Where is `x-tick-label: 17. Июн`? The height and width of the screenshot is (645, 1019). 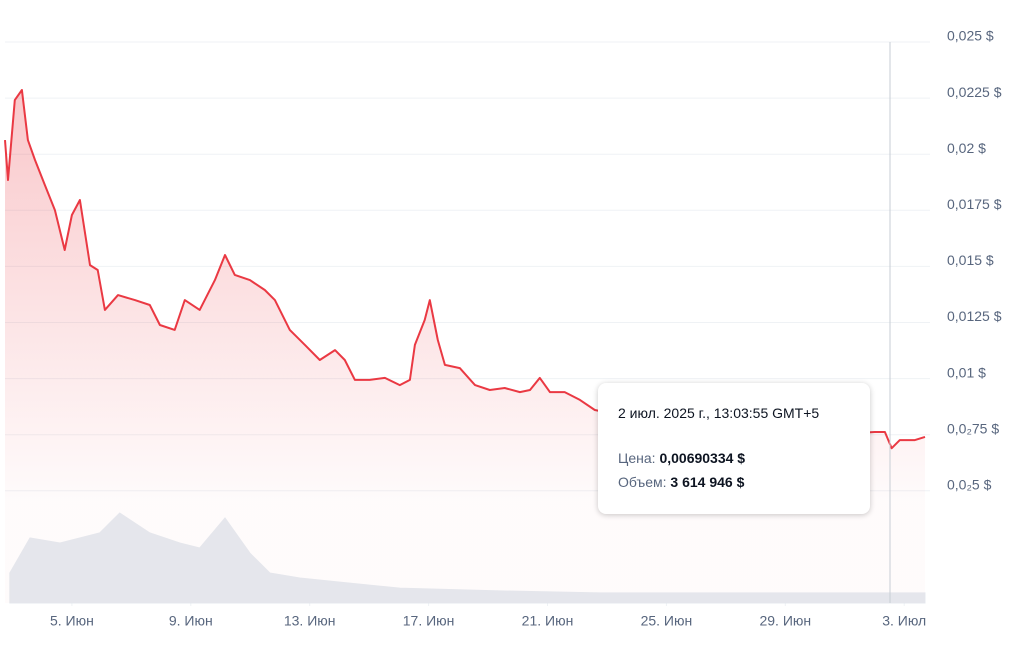
x-tick-label: 17. Июн is located at coordinates (429, 621).